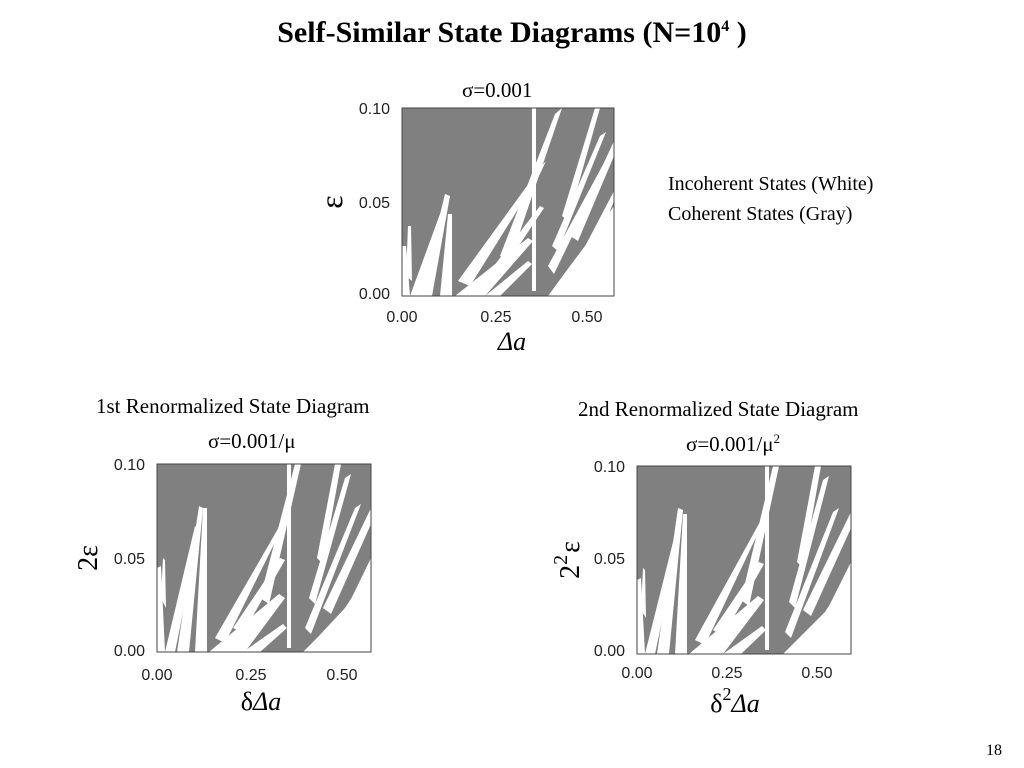  I want to click on second-state-diagram: 0.10 0.05 0.00 0.00 0.25 0.50 22ε δ2Δa, so click(701, 588).